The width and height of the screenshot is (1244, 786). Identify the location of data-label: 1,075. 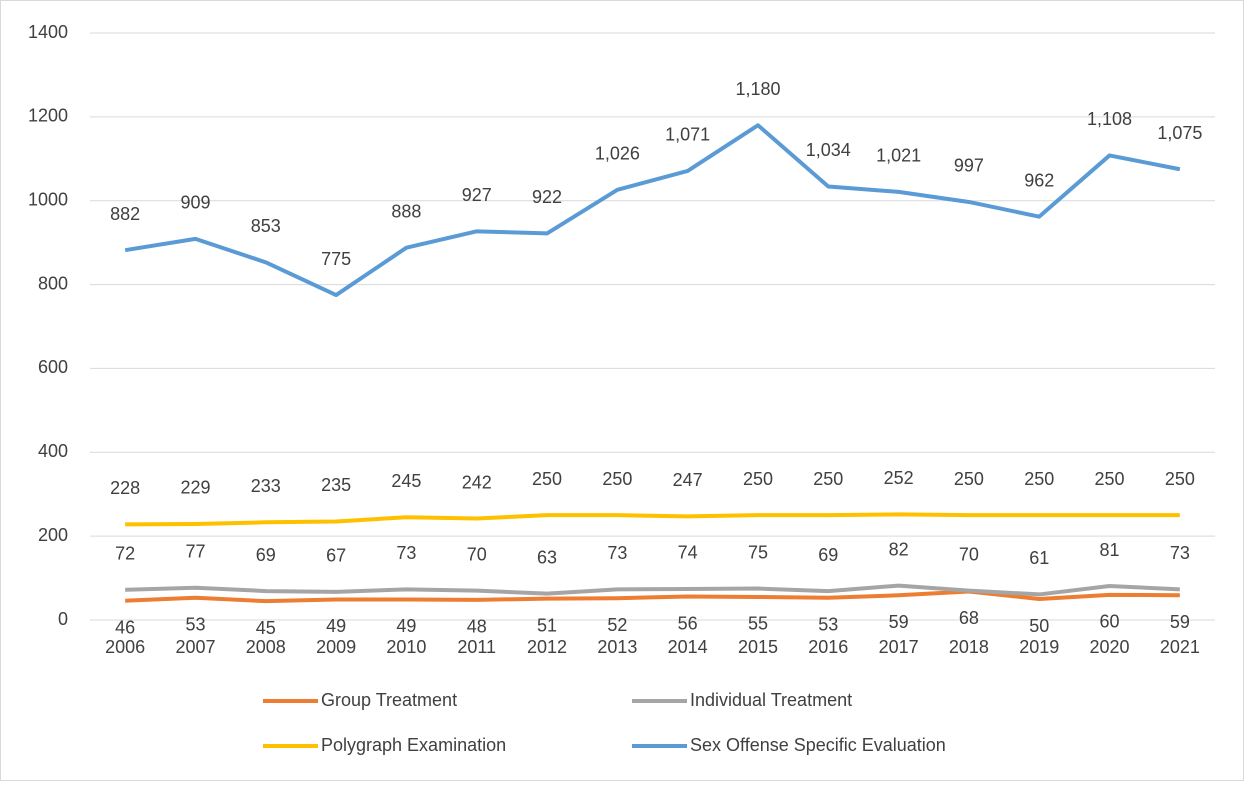
(1179, 133).